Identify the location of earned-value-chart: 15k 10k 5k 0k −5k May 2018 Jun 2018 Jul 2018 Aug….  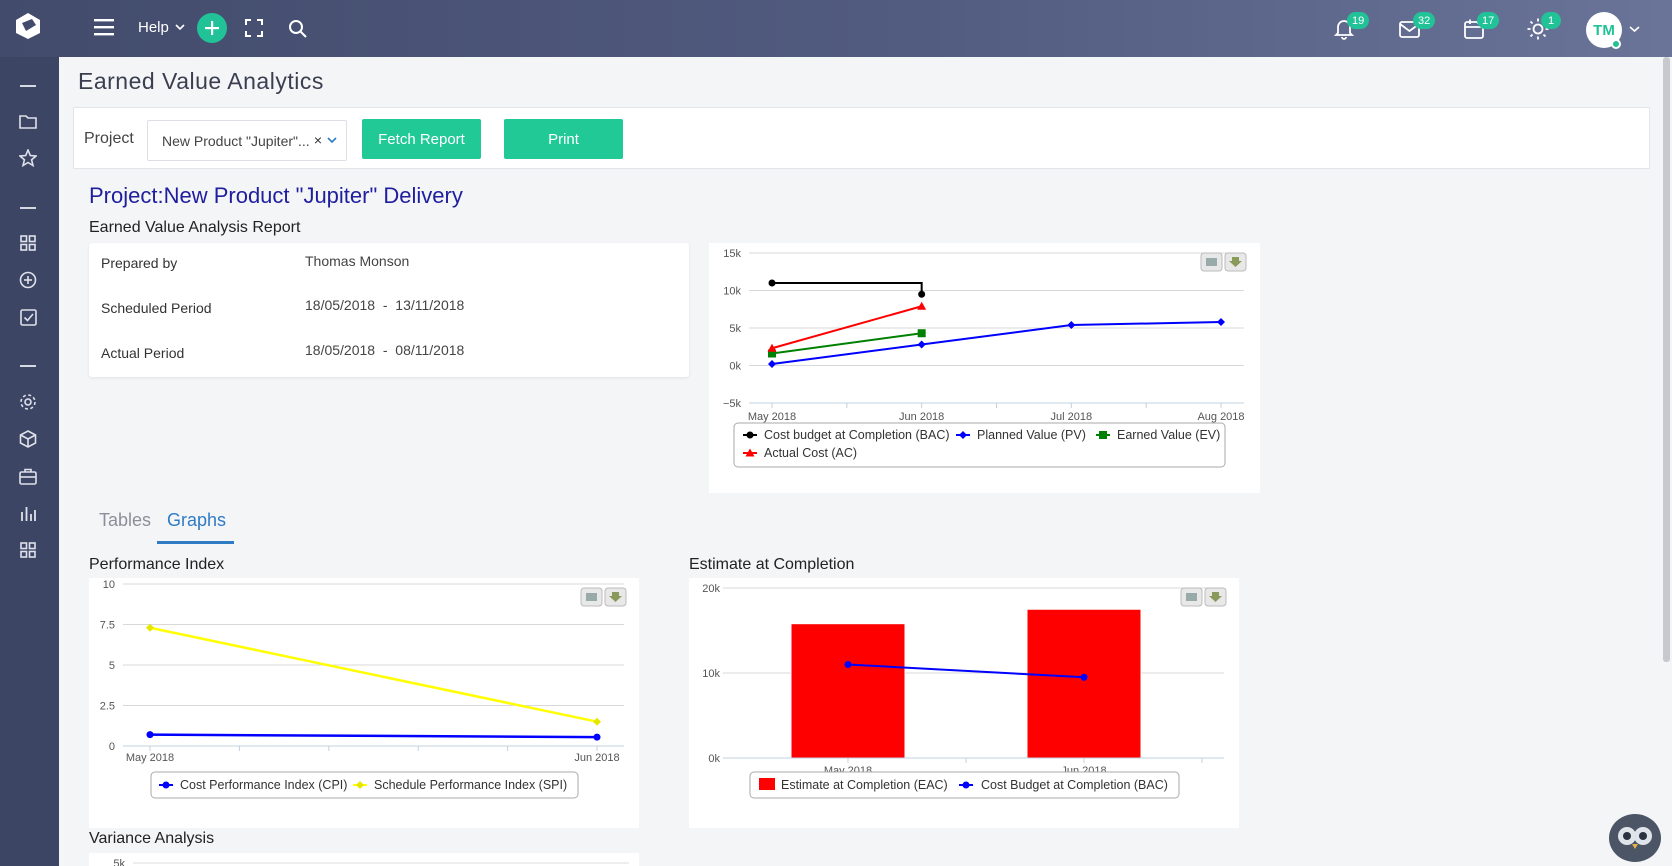
(985, 358).